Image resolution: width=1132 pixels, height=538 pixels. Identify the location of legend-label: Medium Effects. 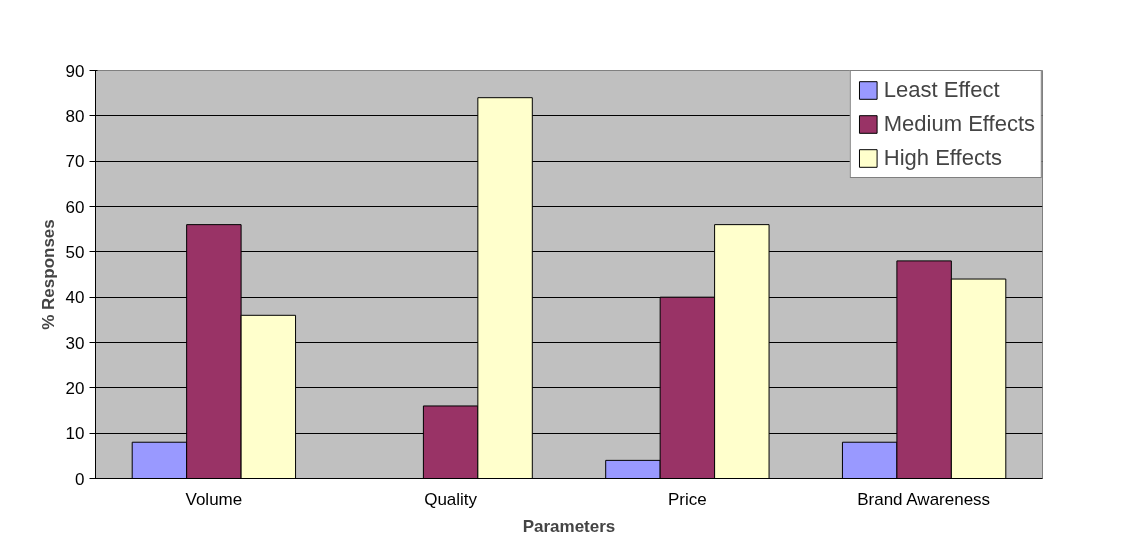
(959, 124).